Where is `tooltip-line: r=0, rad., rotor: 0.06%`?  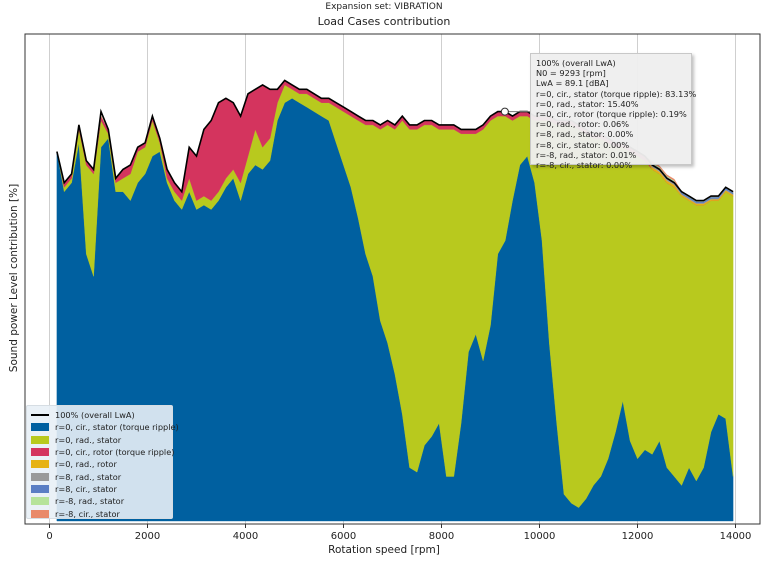
tooltip-line: r=0, rad., rotor: 0.06% is located at coordinates (583, 124).